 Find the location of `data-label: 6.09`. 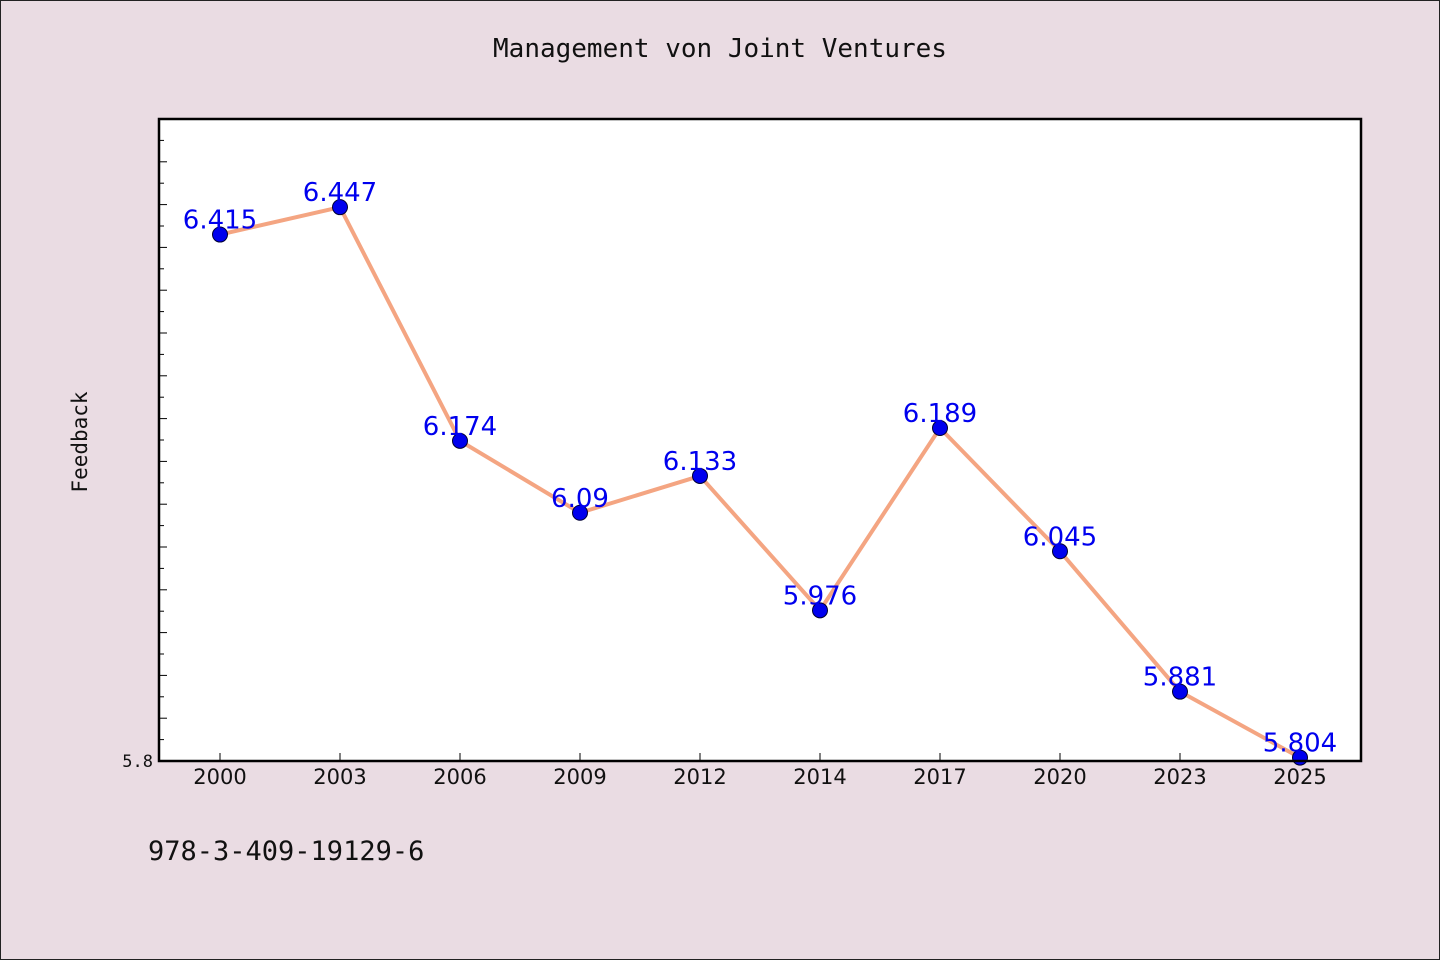

data-label: 6.09 is located at coordinates (580, 499).